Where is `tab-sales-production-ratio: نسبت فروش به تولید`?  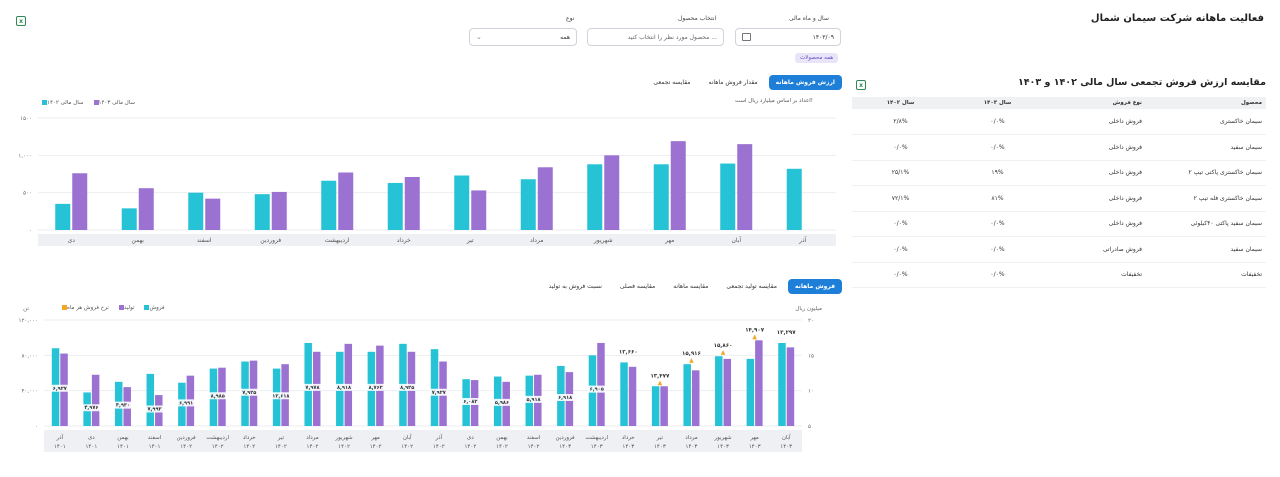 tab-sales-production-ratio: نسبت فروش به تولید is located at coordinates (575, 286).